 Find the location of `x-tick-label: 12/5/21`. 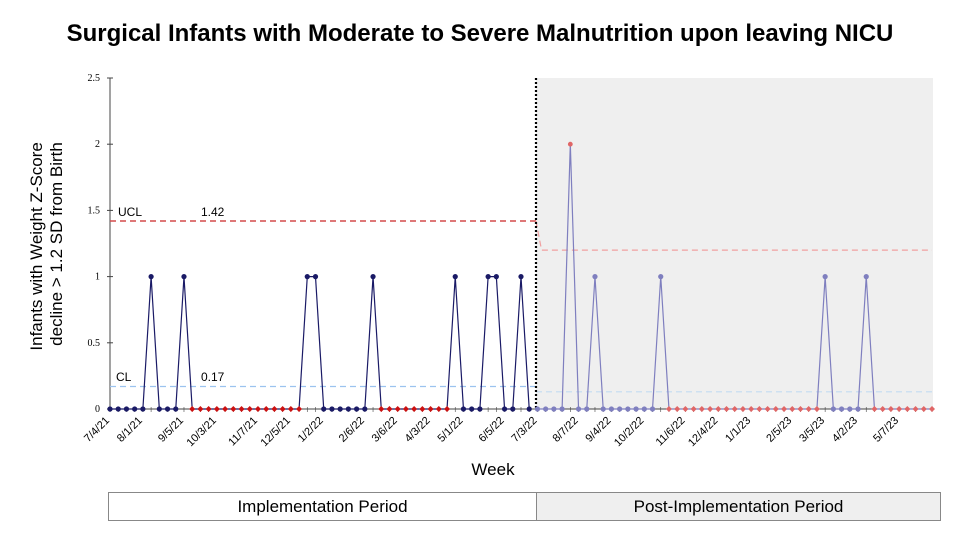

x-tick-label: 12/5/21 is located at coordinates (276, 432).